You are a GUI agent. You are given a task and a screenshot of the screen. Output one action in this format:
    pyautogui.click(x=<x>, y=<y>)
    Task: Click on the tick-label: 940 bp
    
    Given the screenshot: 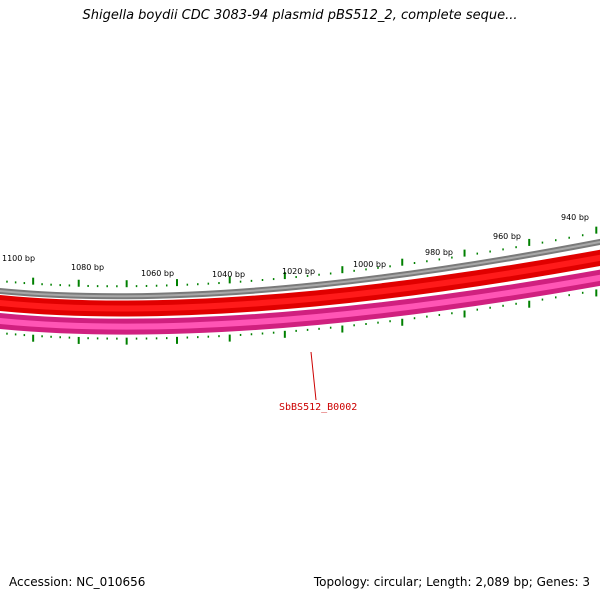 What is the action you would take?
    pyautogui.click(x=575, y=217)
    